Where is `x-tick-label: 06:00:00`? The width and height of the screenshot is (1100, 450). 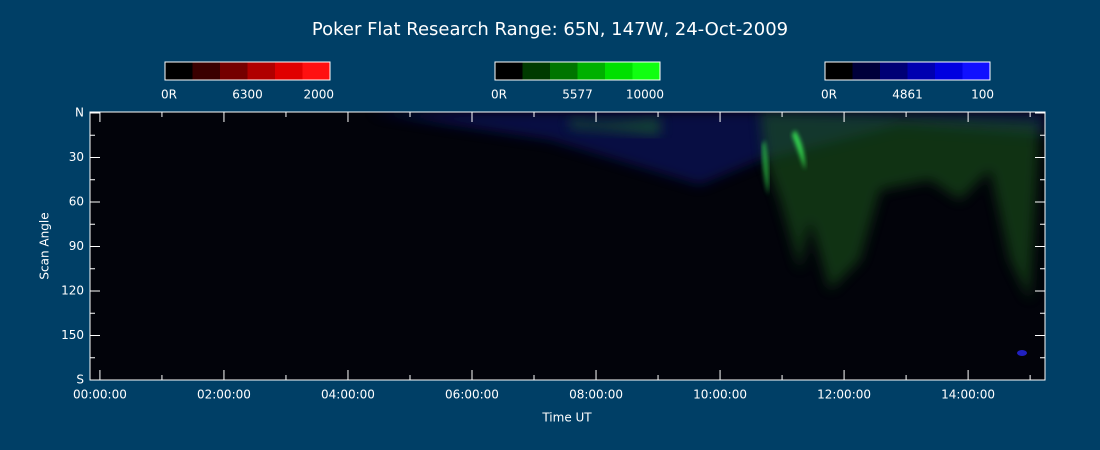 x-tick-label: 06:00:00 is located at coordinates (472, 395).